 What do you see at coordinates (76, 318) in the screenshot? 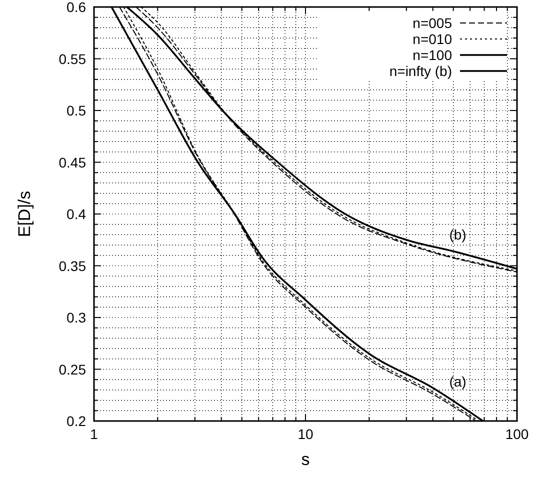
I see `y-tick-label: 0.3` at bounding box center [76, 318].